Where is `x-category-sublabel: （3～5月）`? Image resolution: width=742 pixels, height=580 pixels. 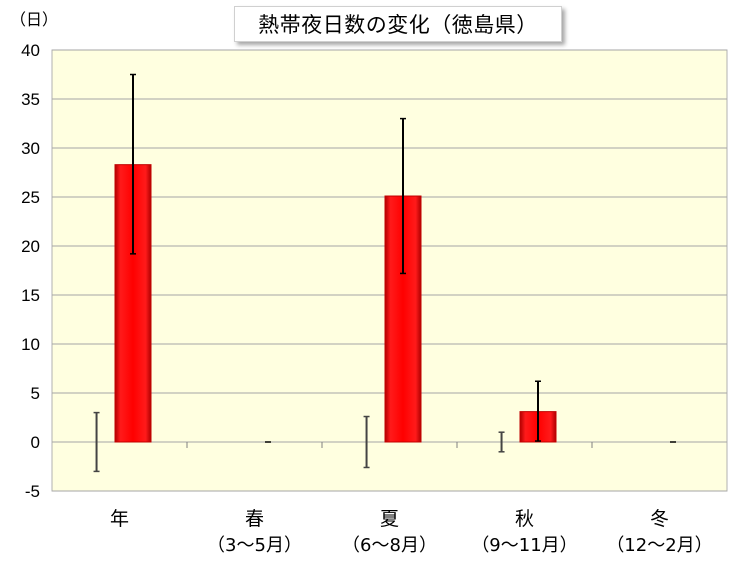
x-category-sublabel: （3～5月） is located at coordinates (254, 545).